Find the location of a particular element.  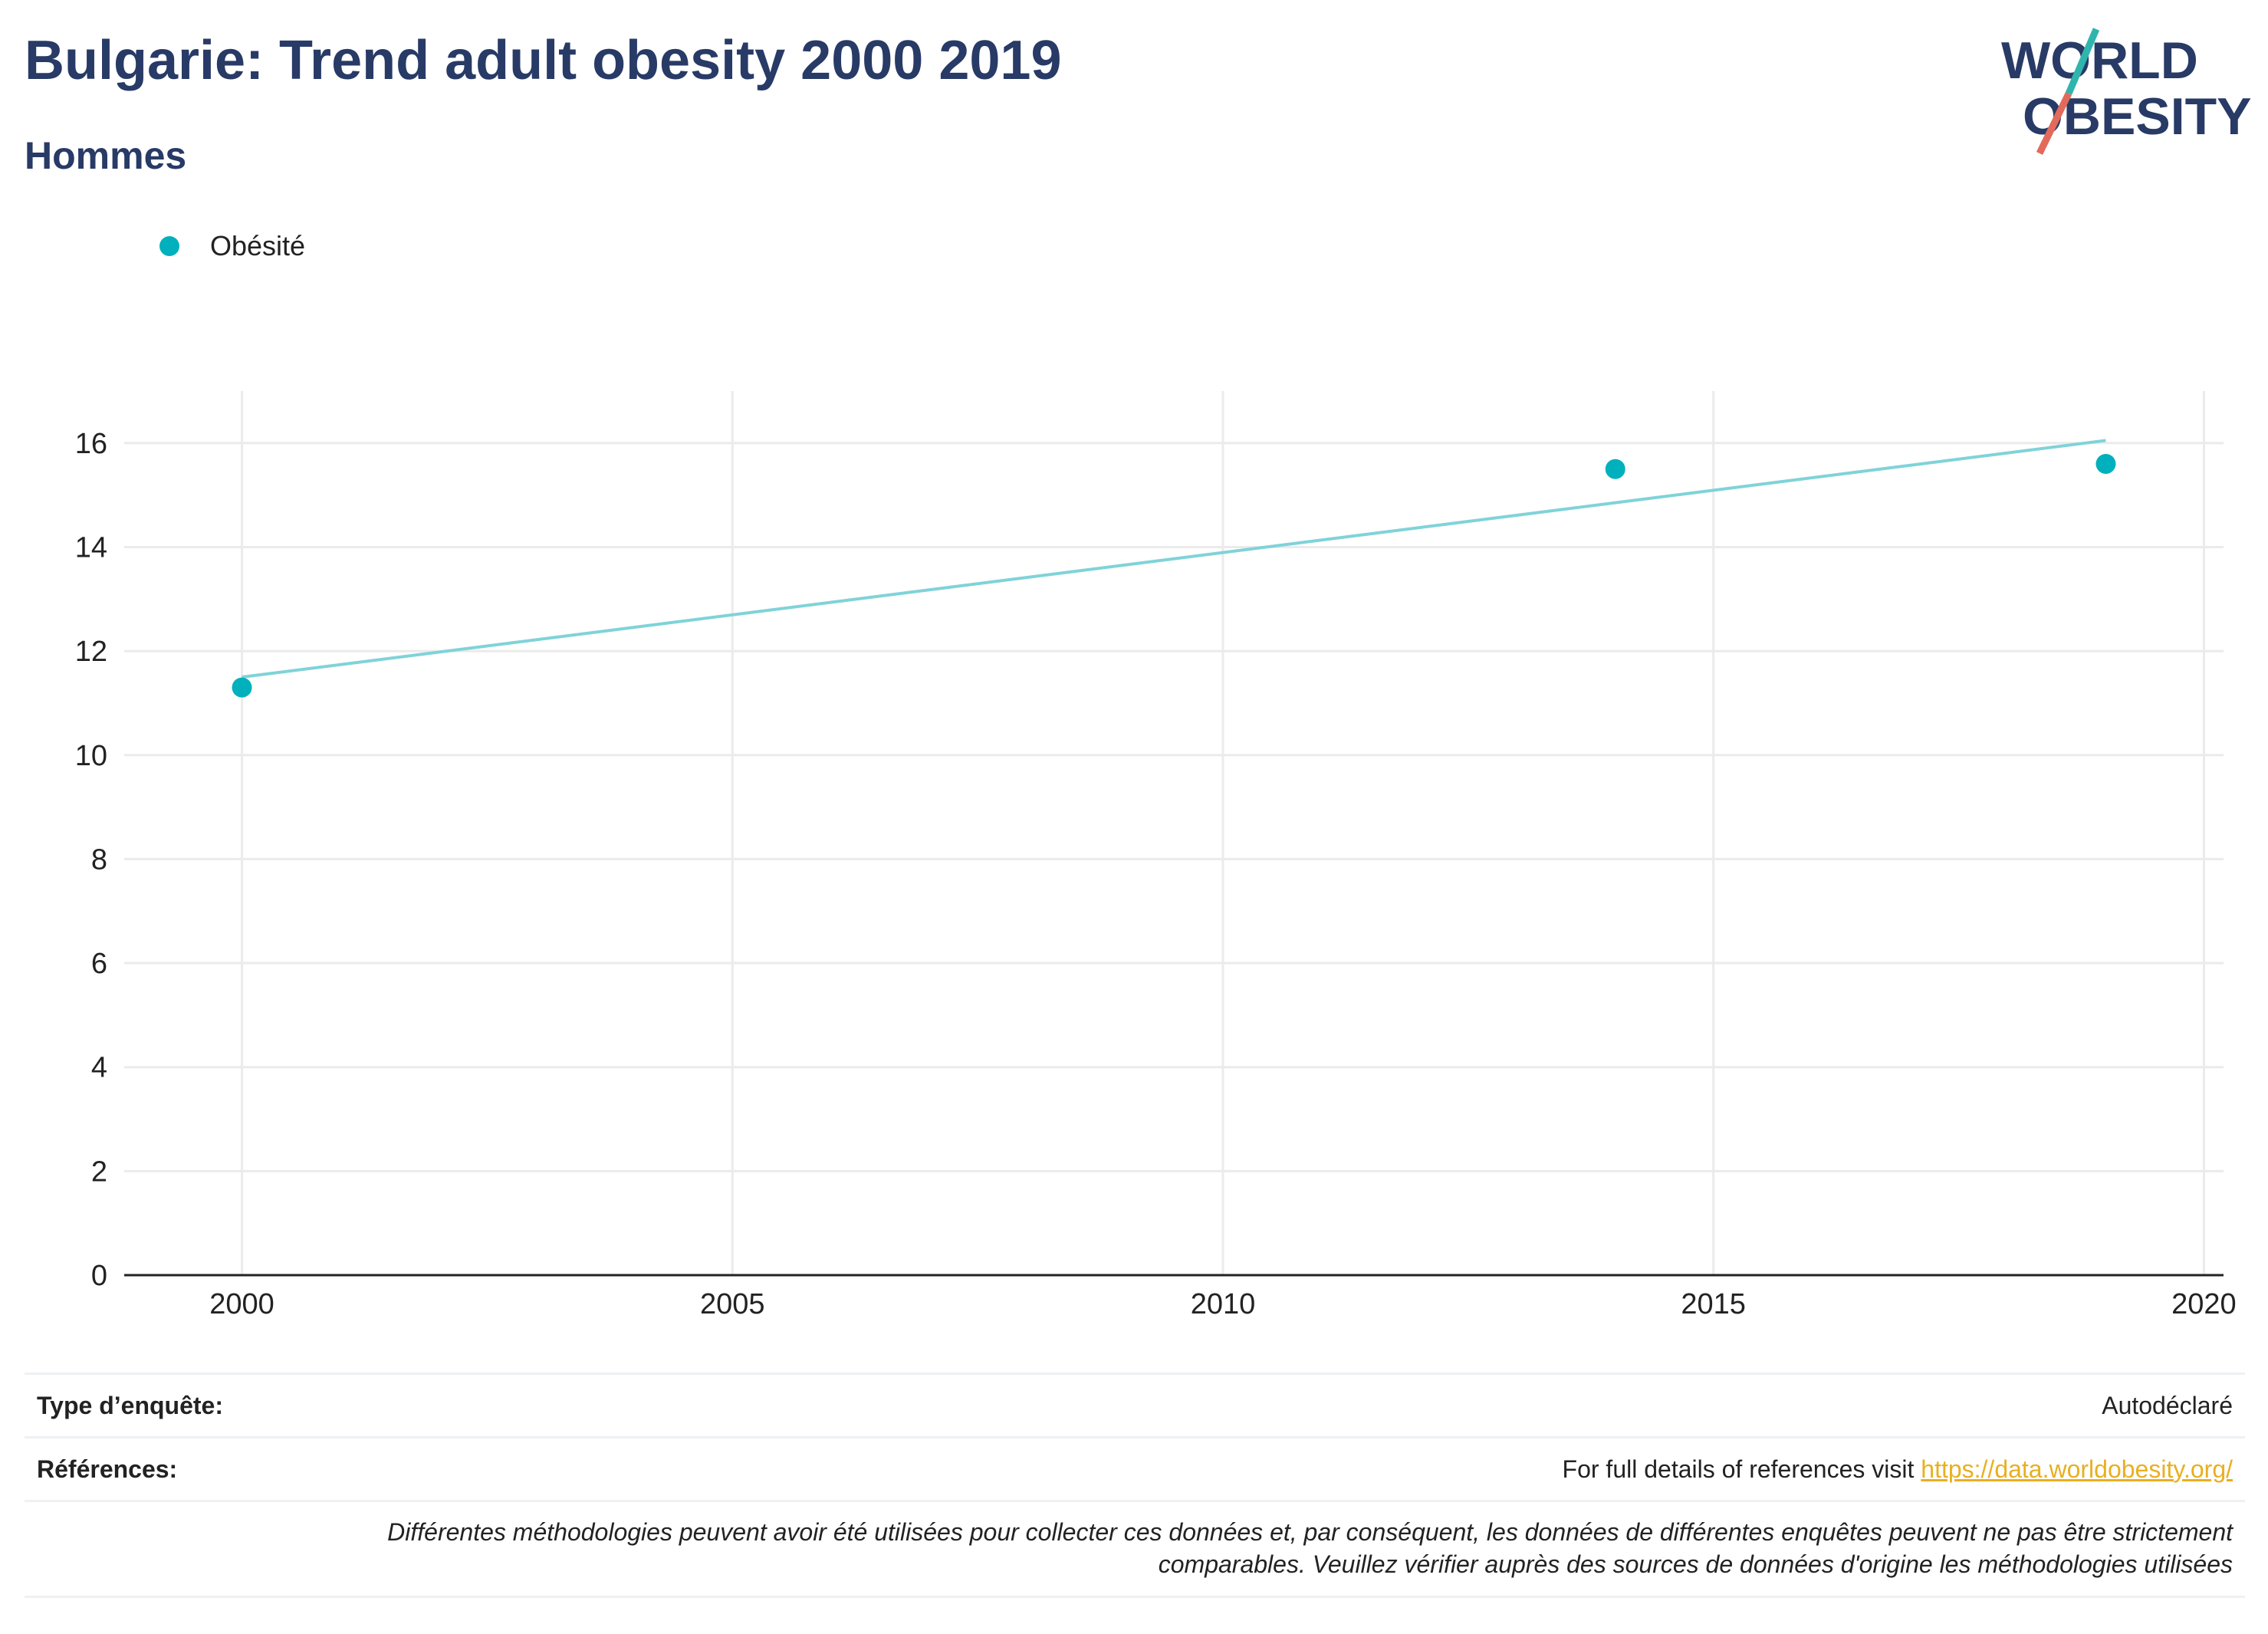

chart-subtitle: Hommes is located at coordinates (106, 156).